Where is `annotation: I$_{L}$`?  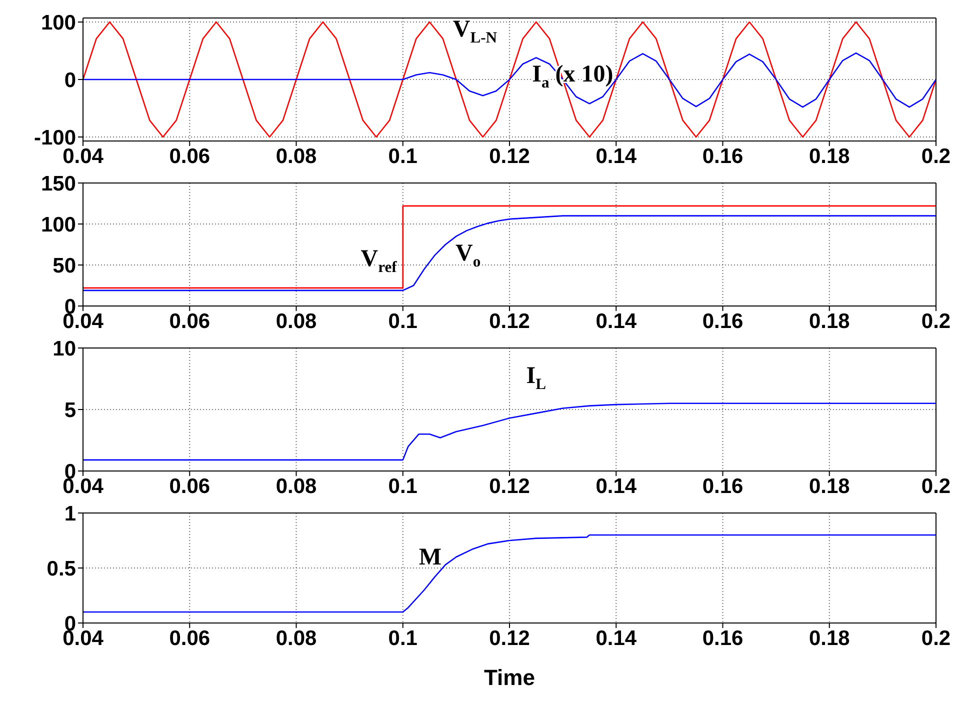
annotation: I$_{L}$ is located at coordinates (536, 378).